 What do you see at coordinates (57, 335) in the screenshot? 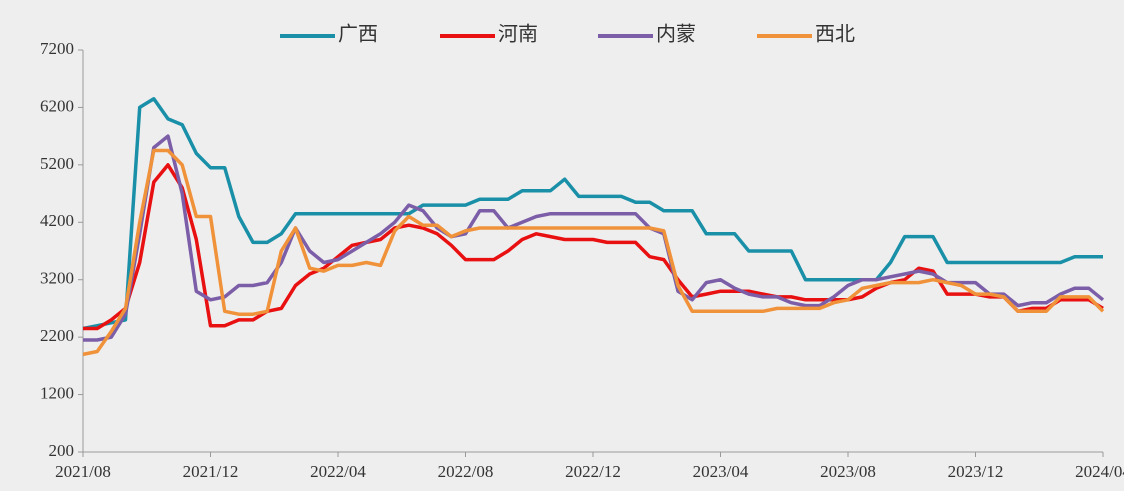
I see `y-tick-label: 2200` at bounding box center [57, 335].